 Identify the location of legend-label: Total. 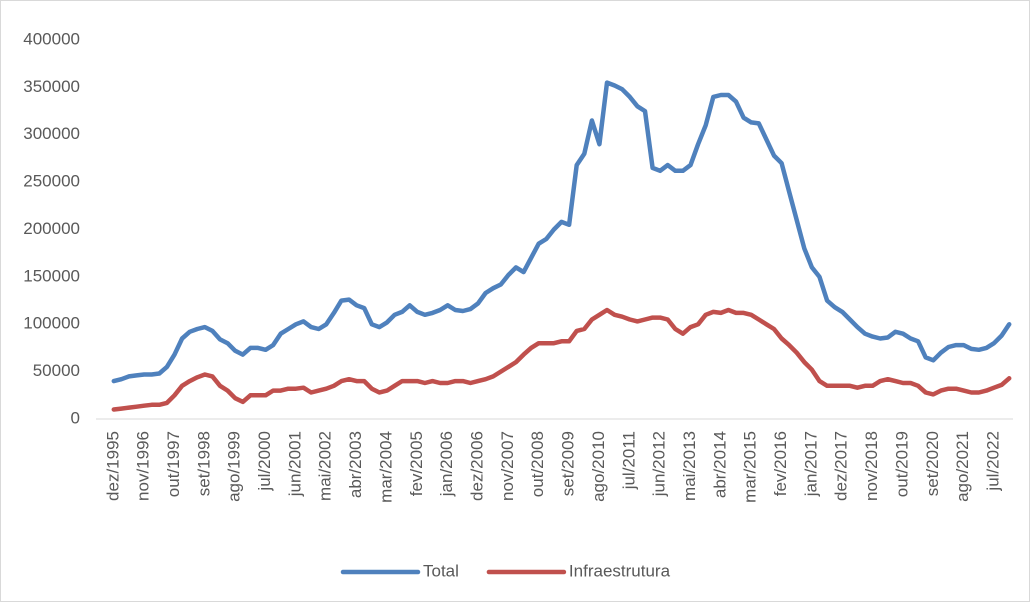
(441, 570).